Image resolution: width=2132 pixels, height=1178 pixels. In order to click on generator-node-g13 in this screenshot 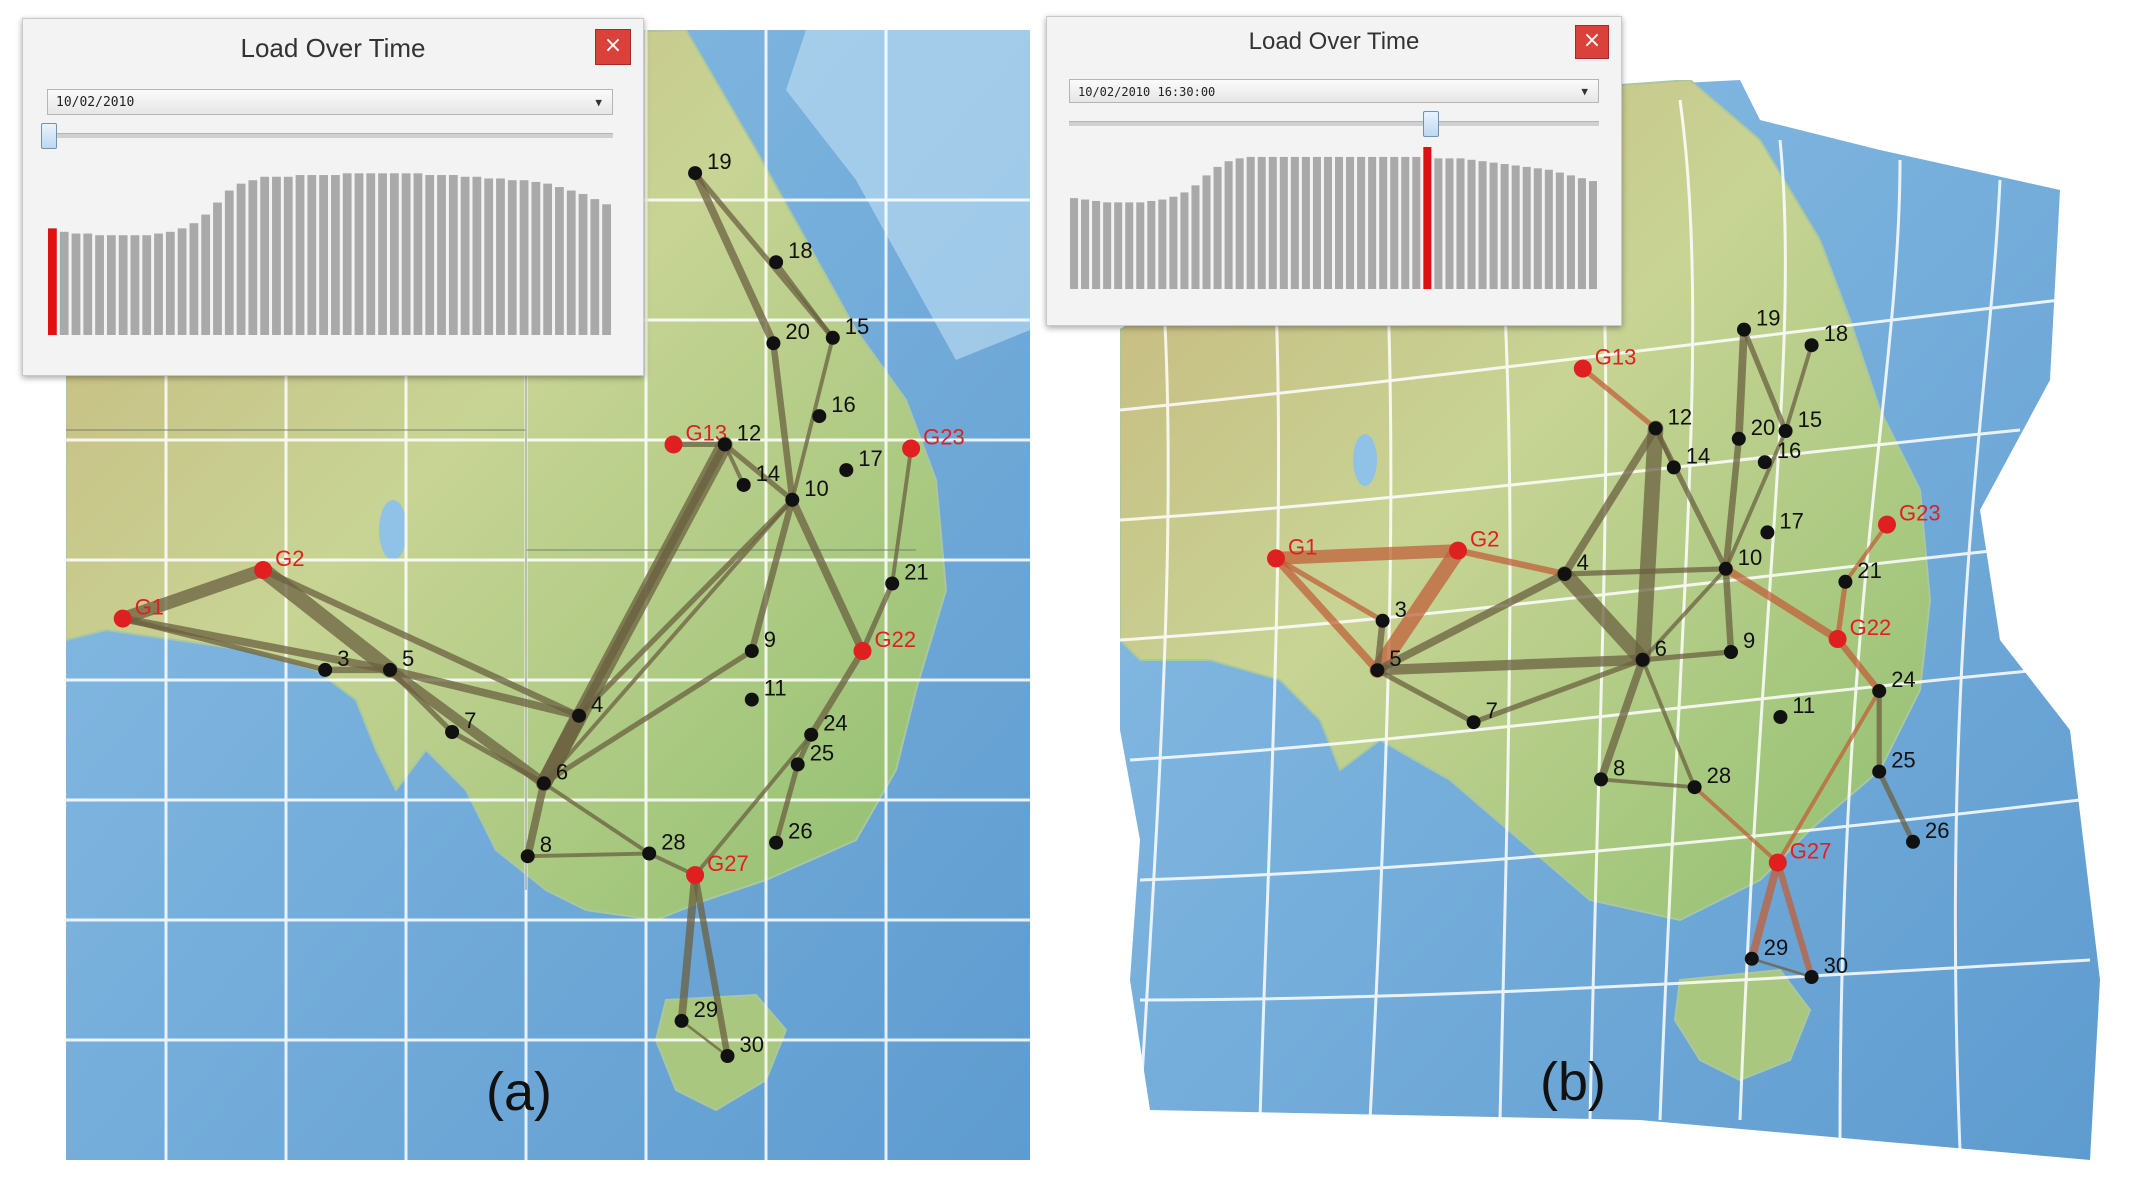, I will do `click(1582, 368)`.